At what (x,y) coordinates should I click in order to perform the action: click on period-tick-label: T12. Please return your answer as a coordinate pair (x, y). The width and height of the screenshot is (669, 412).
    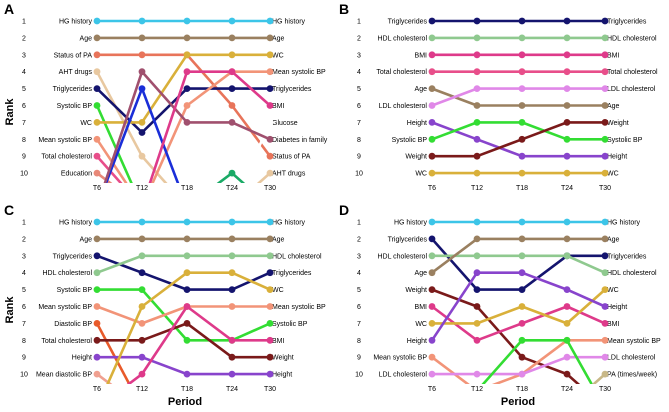
    Looking at the image, I should click on (142, 188).